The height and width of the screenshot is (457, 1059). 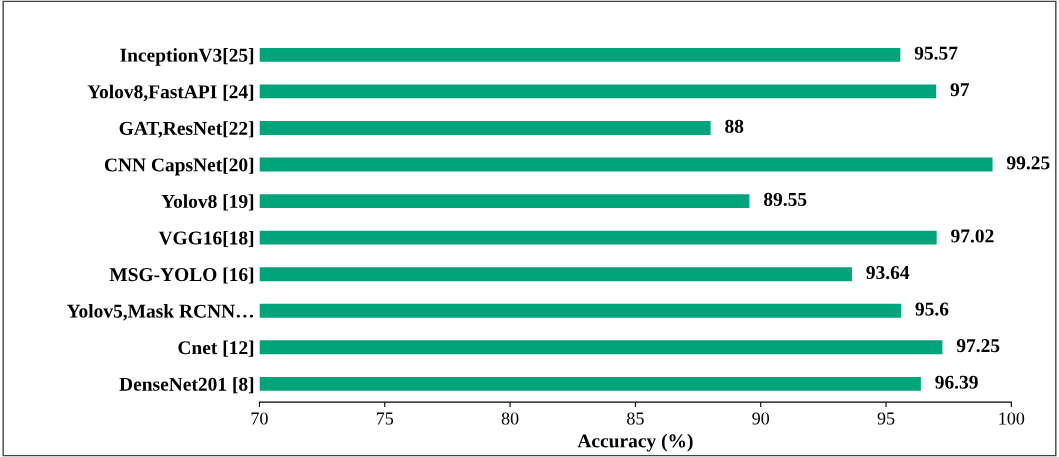 What do you see at coordinates (216, 348) in the screenshot?
I see `y-tick-label: Cnet [12]` at bounding box center [216, 348].